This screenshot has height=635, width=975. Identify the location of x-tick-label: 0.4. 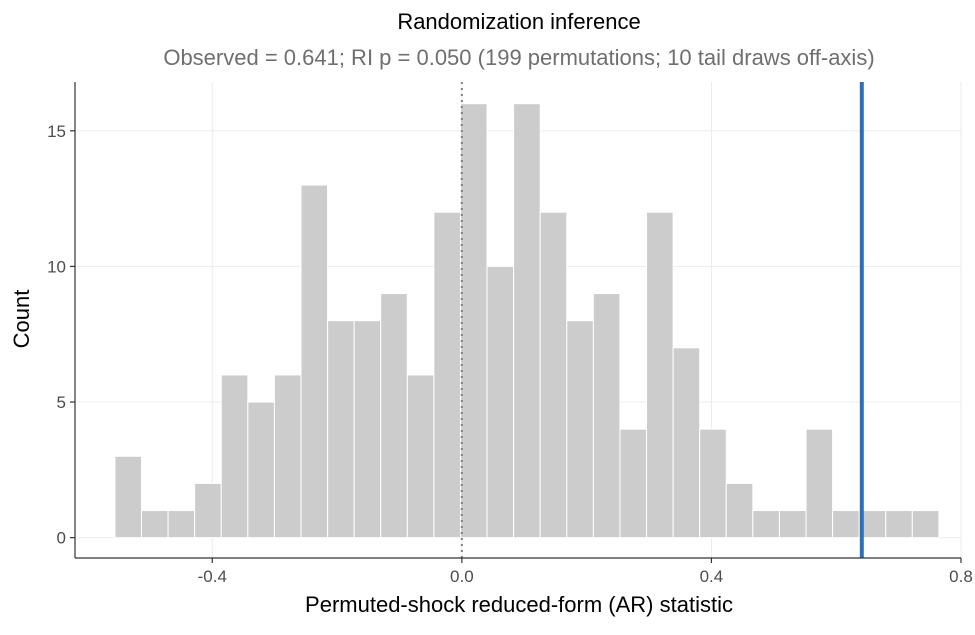
(712, 576).